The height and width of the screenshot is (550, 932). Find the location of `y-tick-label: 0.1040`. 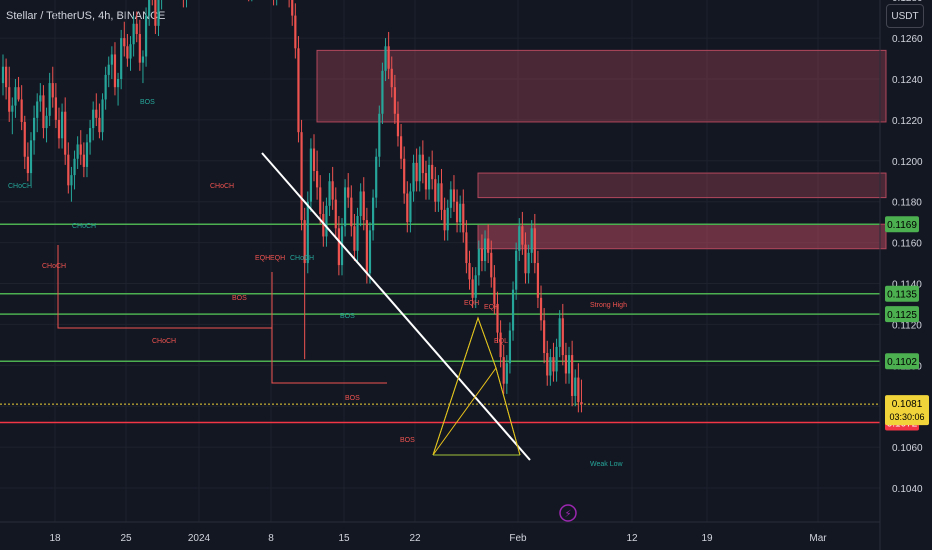

y-tick-label: 0.1040 is located at coordinates (907, 489).